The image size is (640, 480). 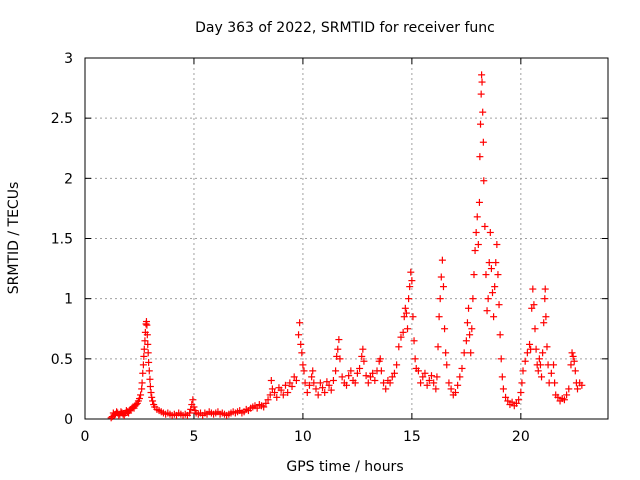 What do you see at coordinates (303, 437) in the screenshot?
I see `x-tick-label: 10` at bounding box center [303, 437].